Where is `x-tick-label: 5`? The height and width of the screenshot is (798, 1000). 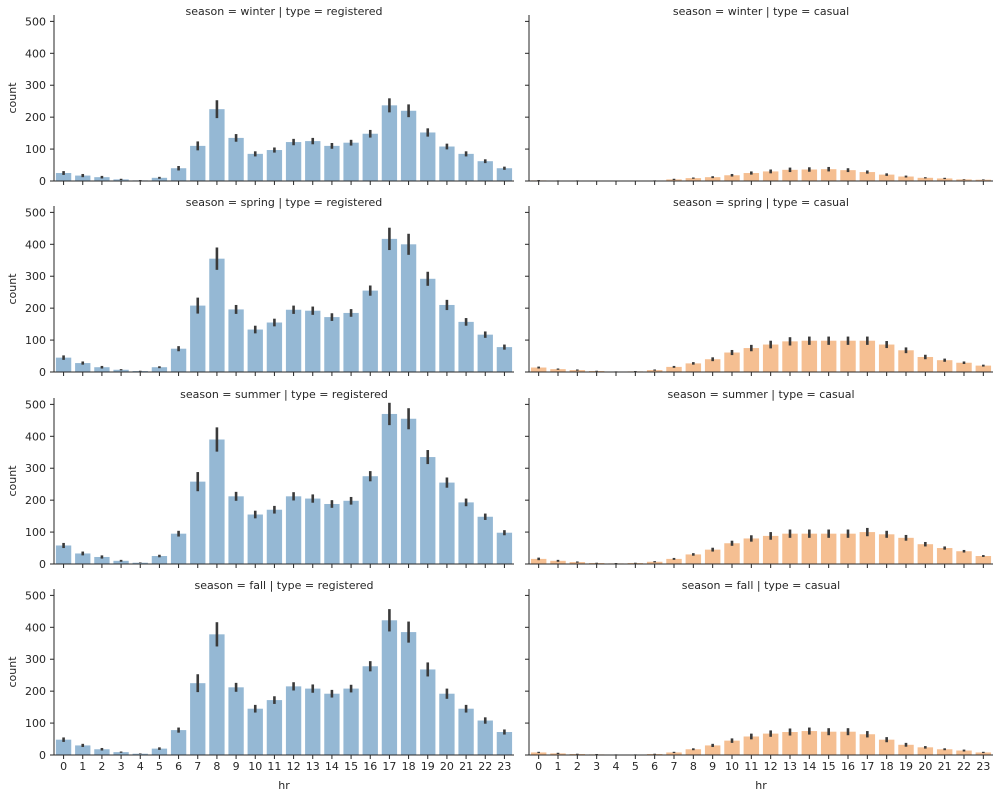
x-tick-label: 5 is located at coordinates (635, 766).